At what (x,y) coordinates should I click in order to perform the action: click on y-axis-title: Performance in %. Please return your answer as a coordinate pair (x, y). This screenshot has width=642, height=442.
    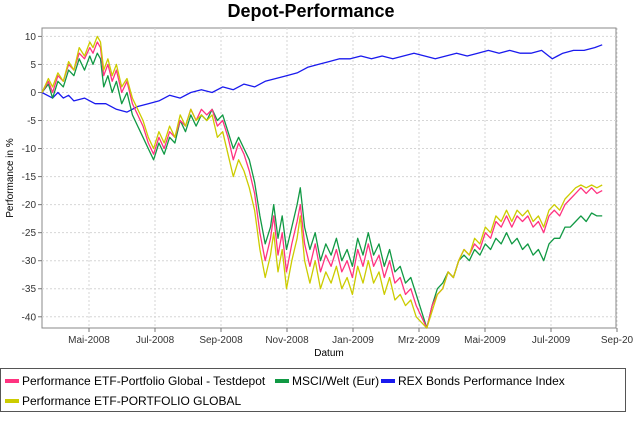
    Looking at the image, I should click on (10, 178).